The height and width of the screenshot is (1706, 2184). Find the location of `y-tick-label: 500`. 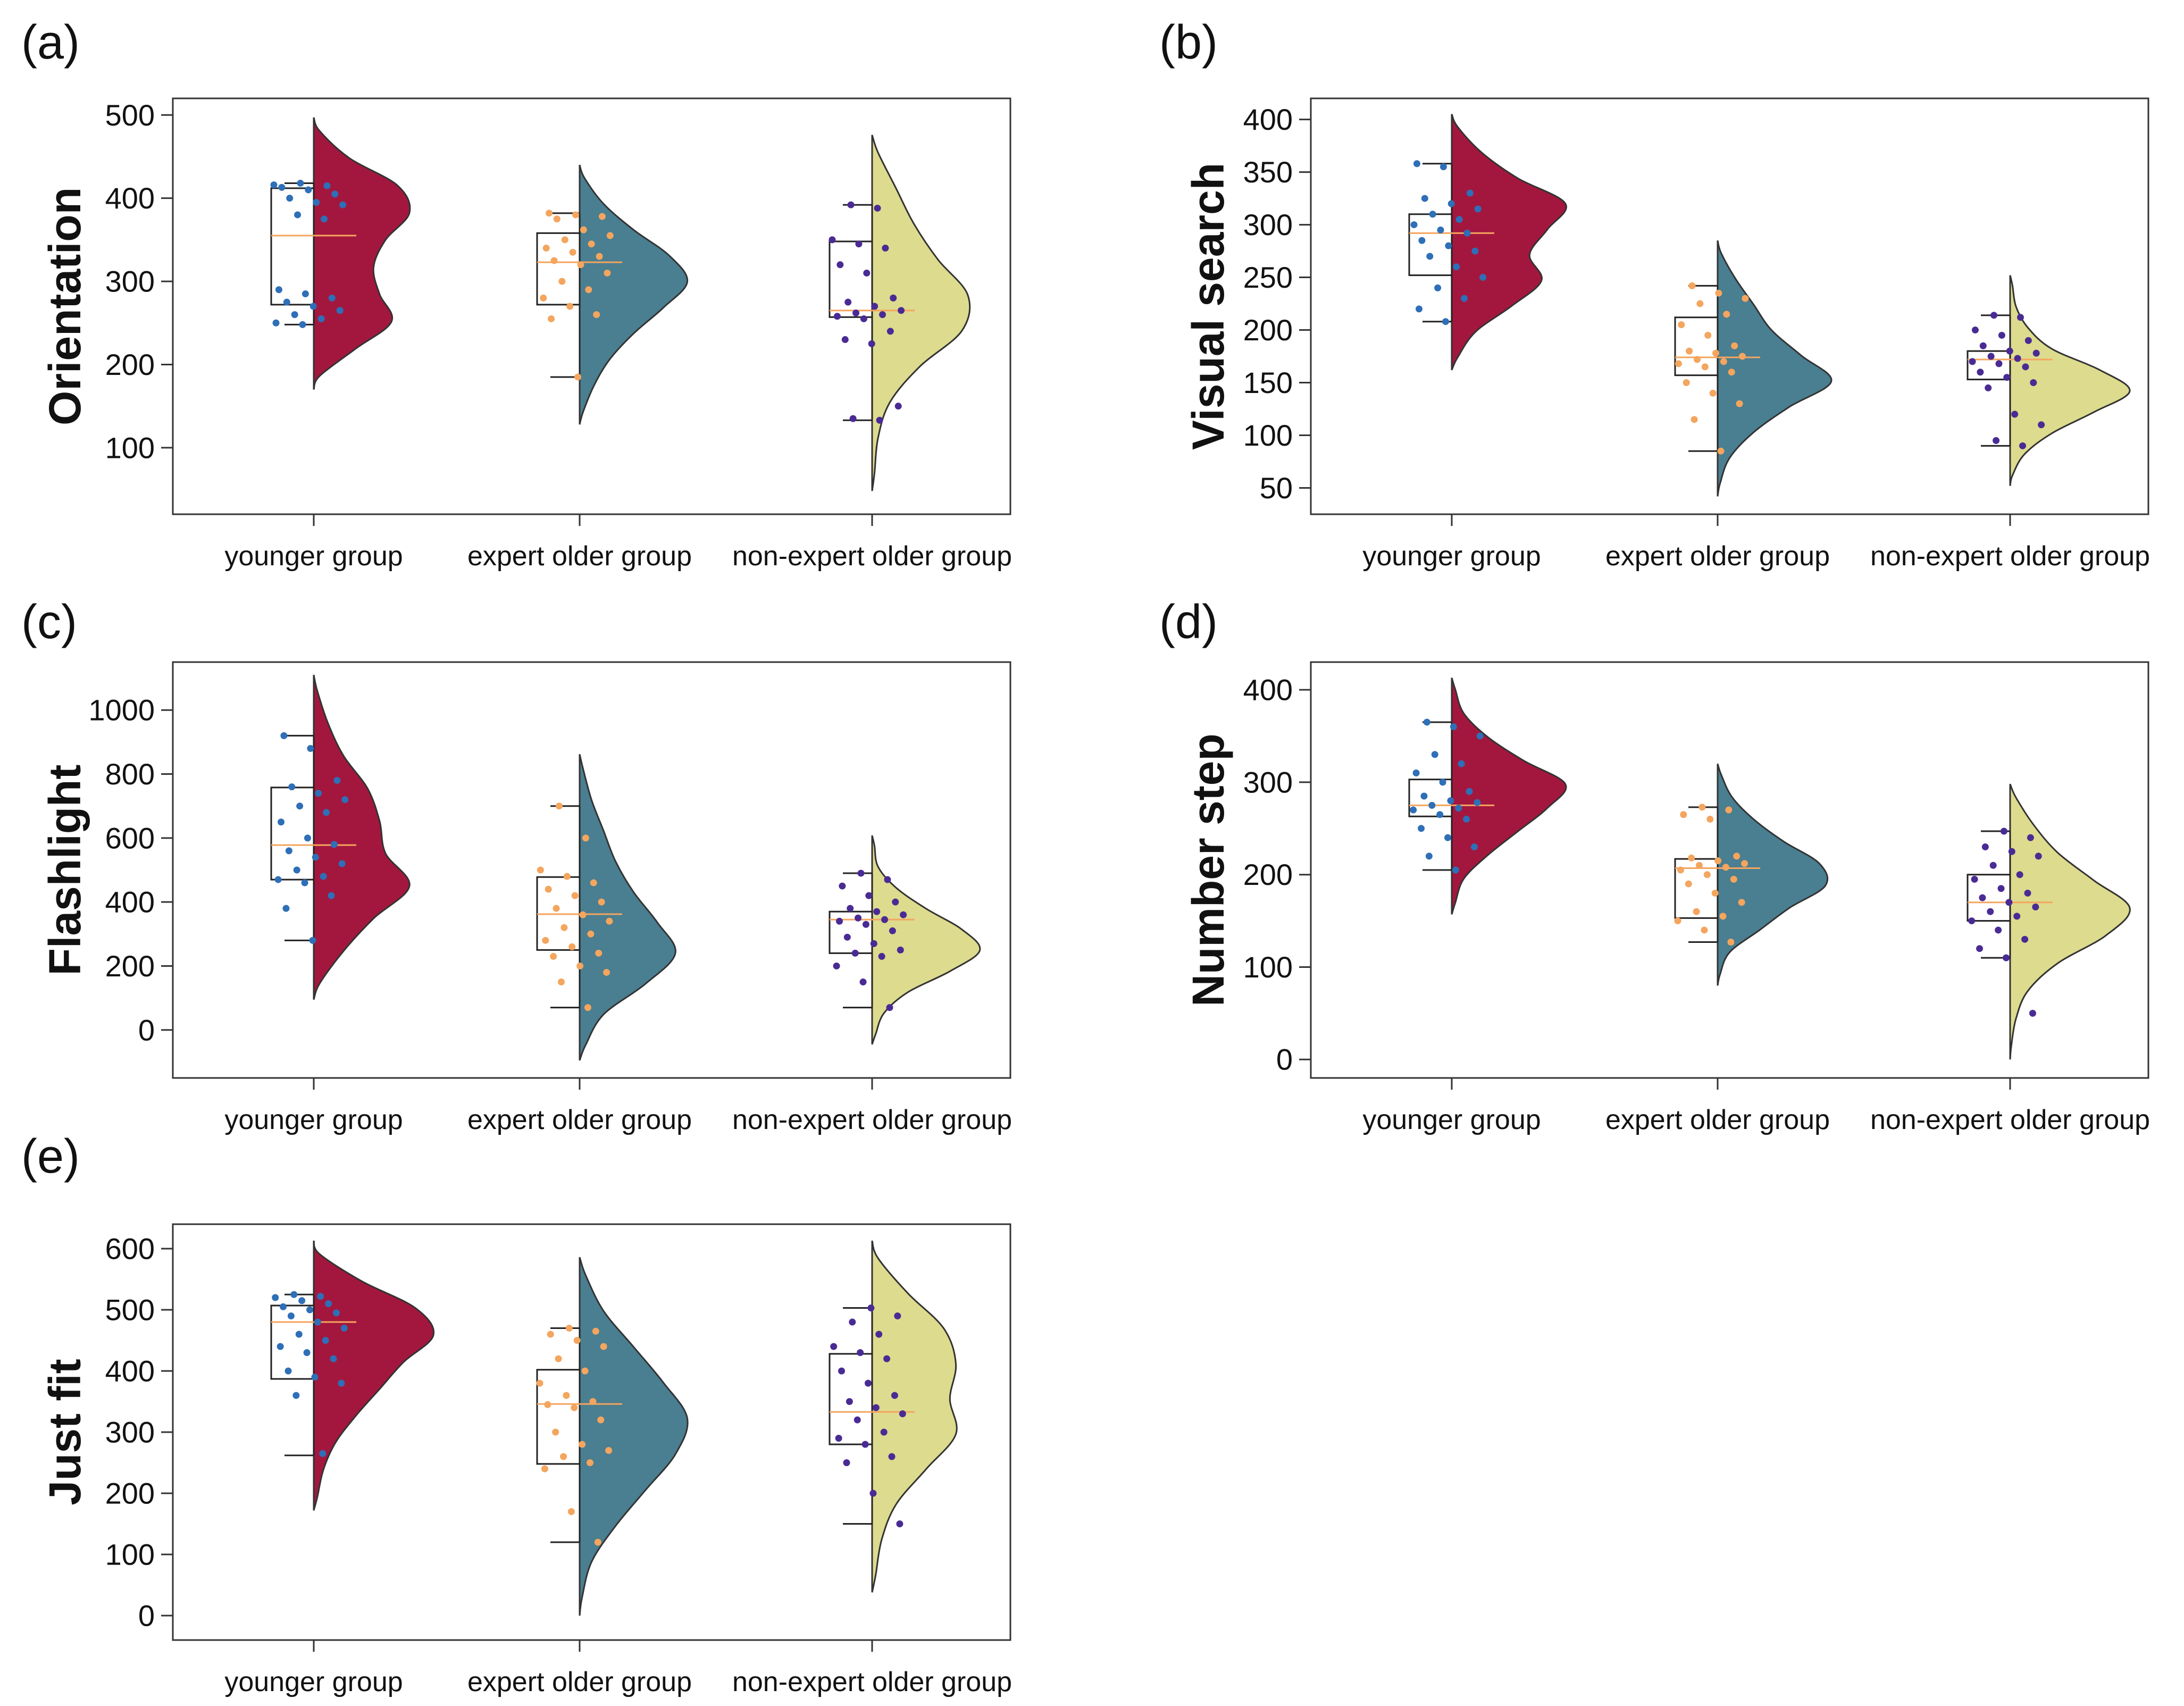

y-tick-label: 500 is located at coordinates (130, 1310).